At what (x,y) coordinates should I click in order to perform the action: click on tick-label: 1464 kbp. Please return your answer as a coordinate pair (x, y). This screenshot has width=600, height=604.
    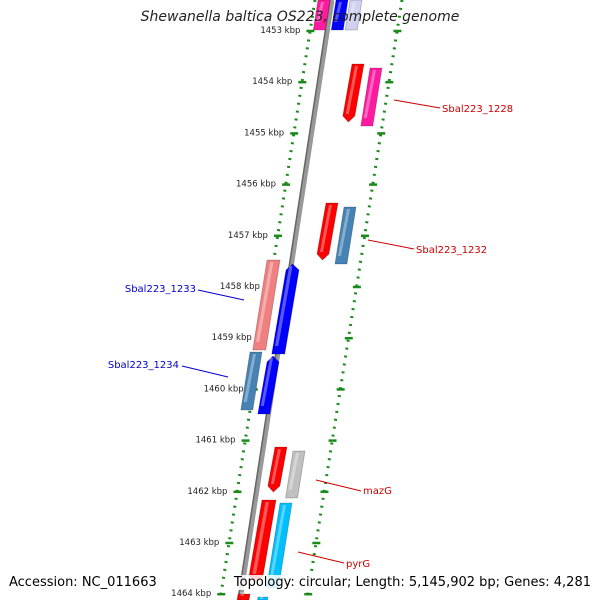
    Looking at the image, I should click on (191, 594).